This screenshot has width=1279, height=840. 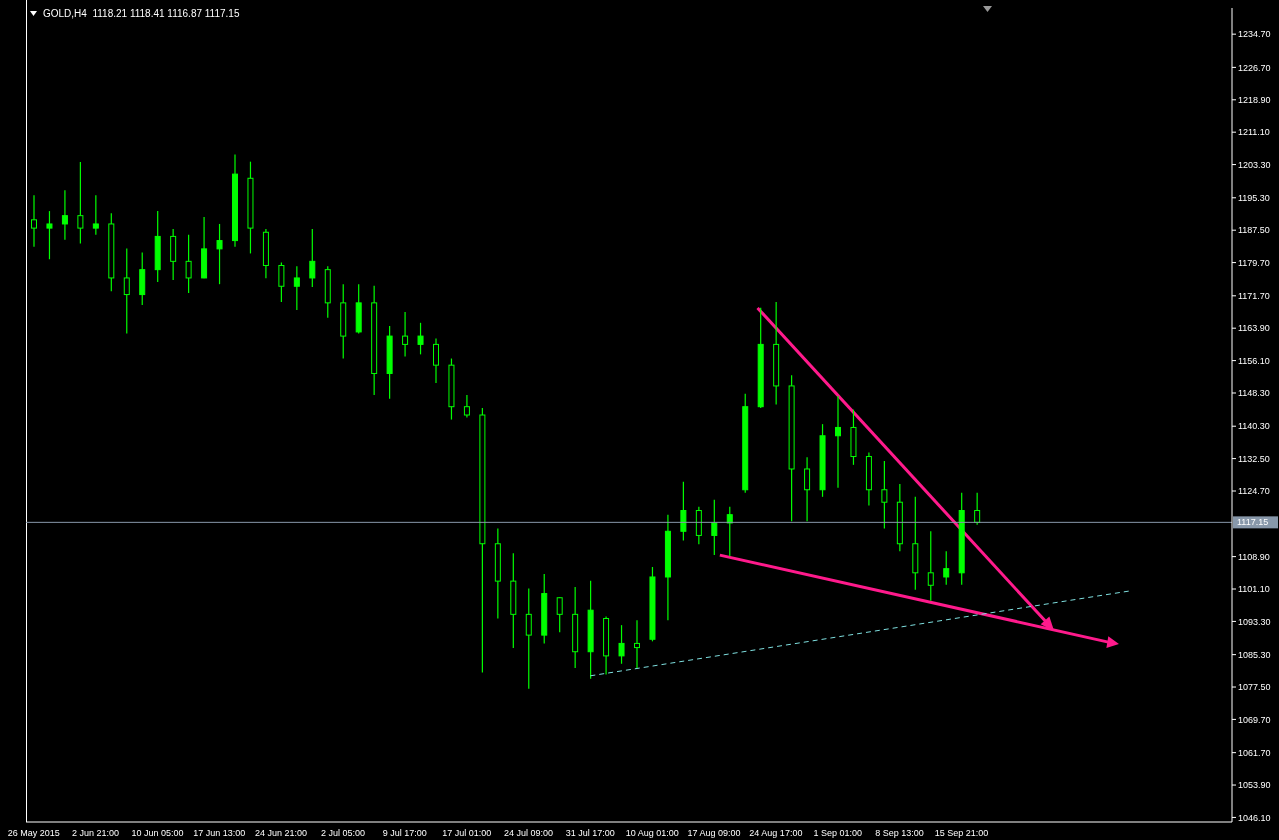 What do you see at coordinates (899, 833) in the screenshot?
I see `x-tick-label: 8 Sep 13:00` at bounding box center [899, 833].